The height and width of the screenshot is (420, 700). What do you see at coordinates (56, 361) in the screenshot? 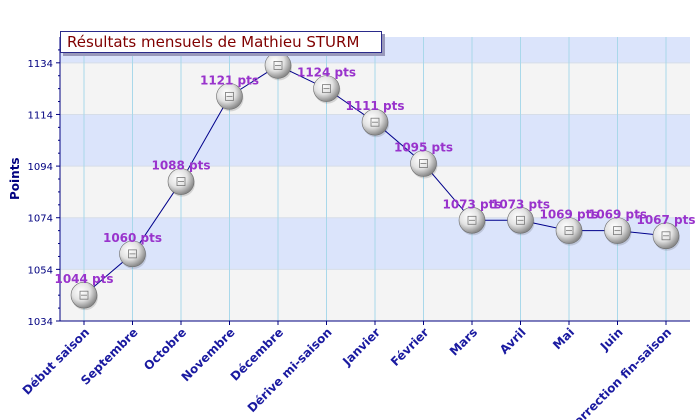
I see `x-tick-label: Début saison` at bounding box center [56, 361].